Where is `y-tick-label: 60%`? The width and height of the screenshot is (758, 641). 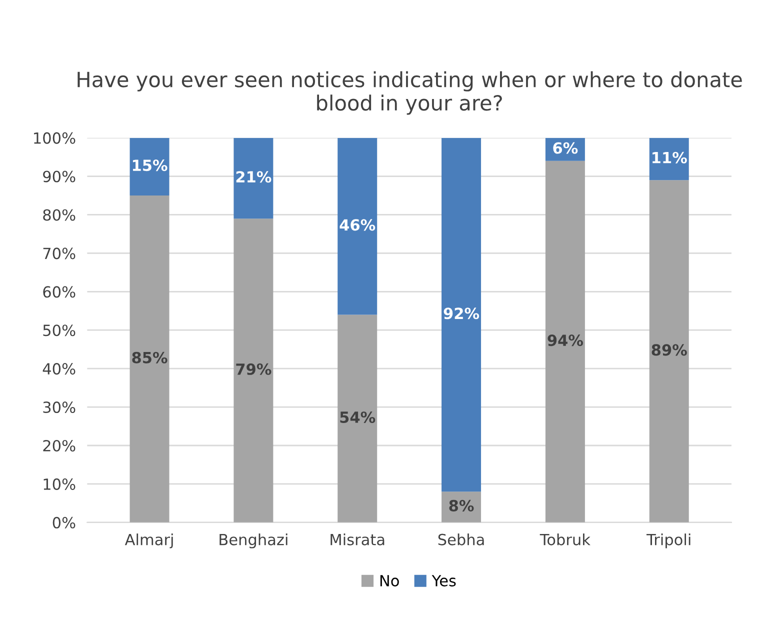
y-tick-label: 60% is located at coordinates (59, 292).